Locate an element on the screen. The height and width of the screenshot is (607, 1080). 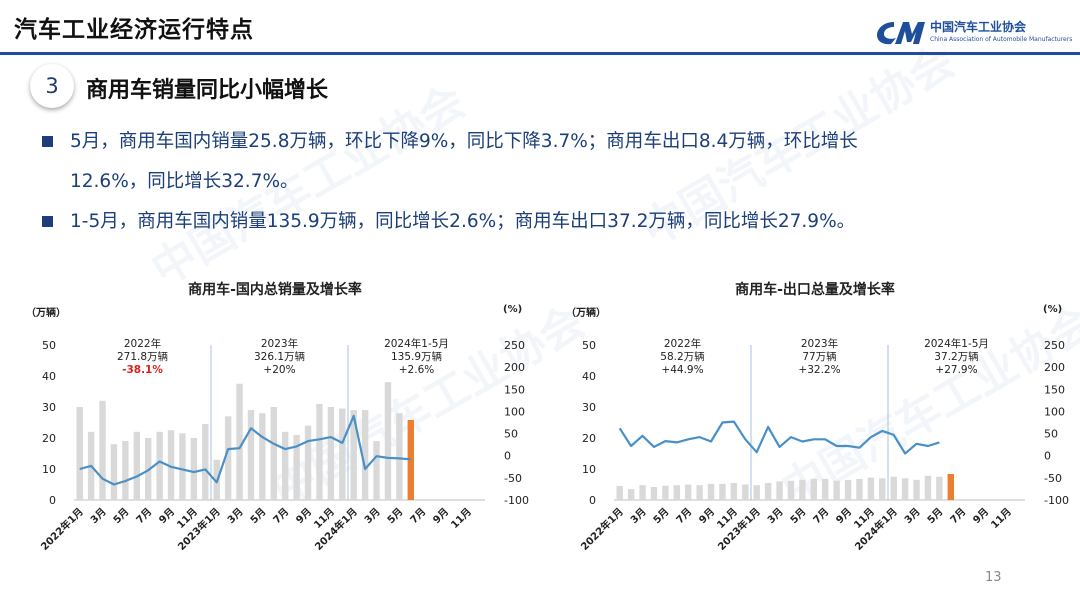
right-tick-label: 150 is located at coordinates (1054, 389).